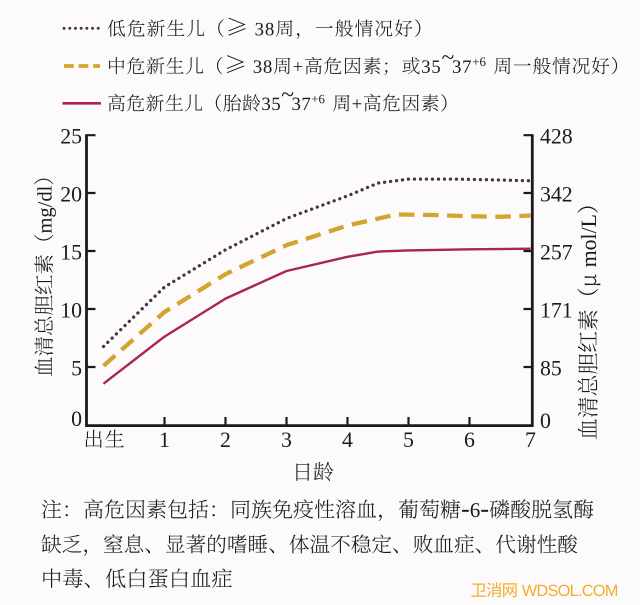  Describe the element at coordinates (286, 440) in the screenshot. I see `svg-text: 3` at that location.